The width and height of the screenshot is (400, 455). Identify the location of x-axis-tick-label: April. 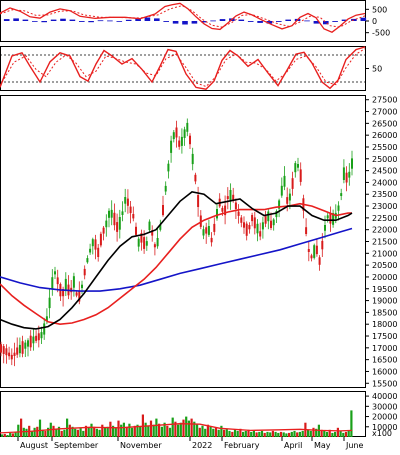
(293, 445).